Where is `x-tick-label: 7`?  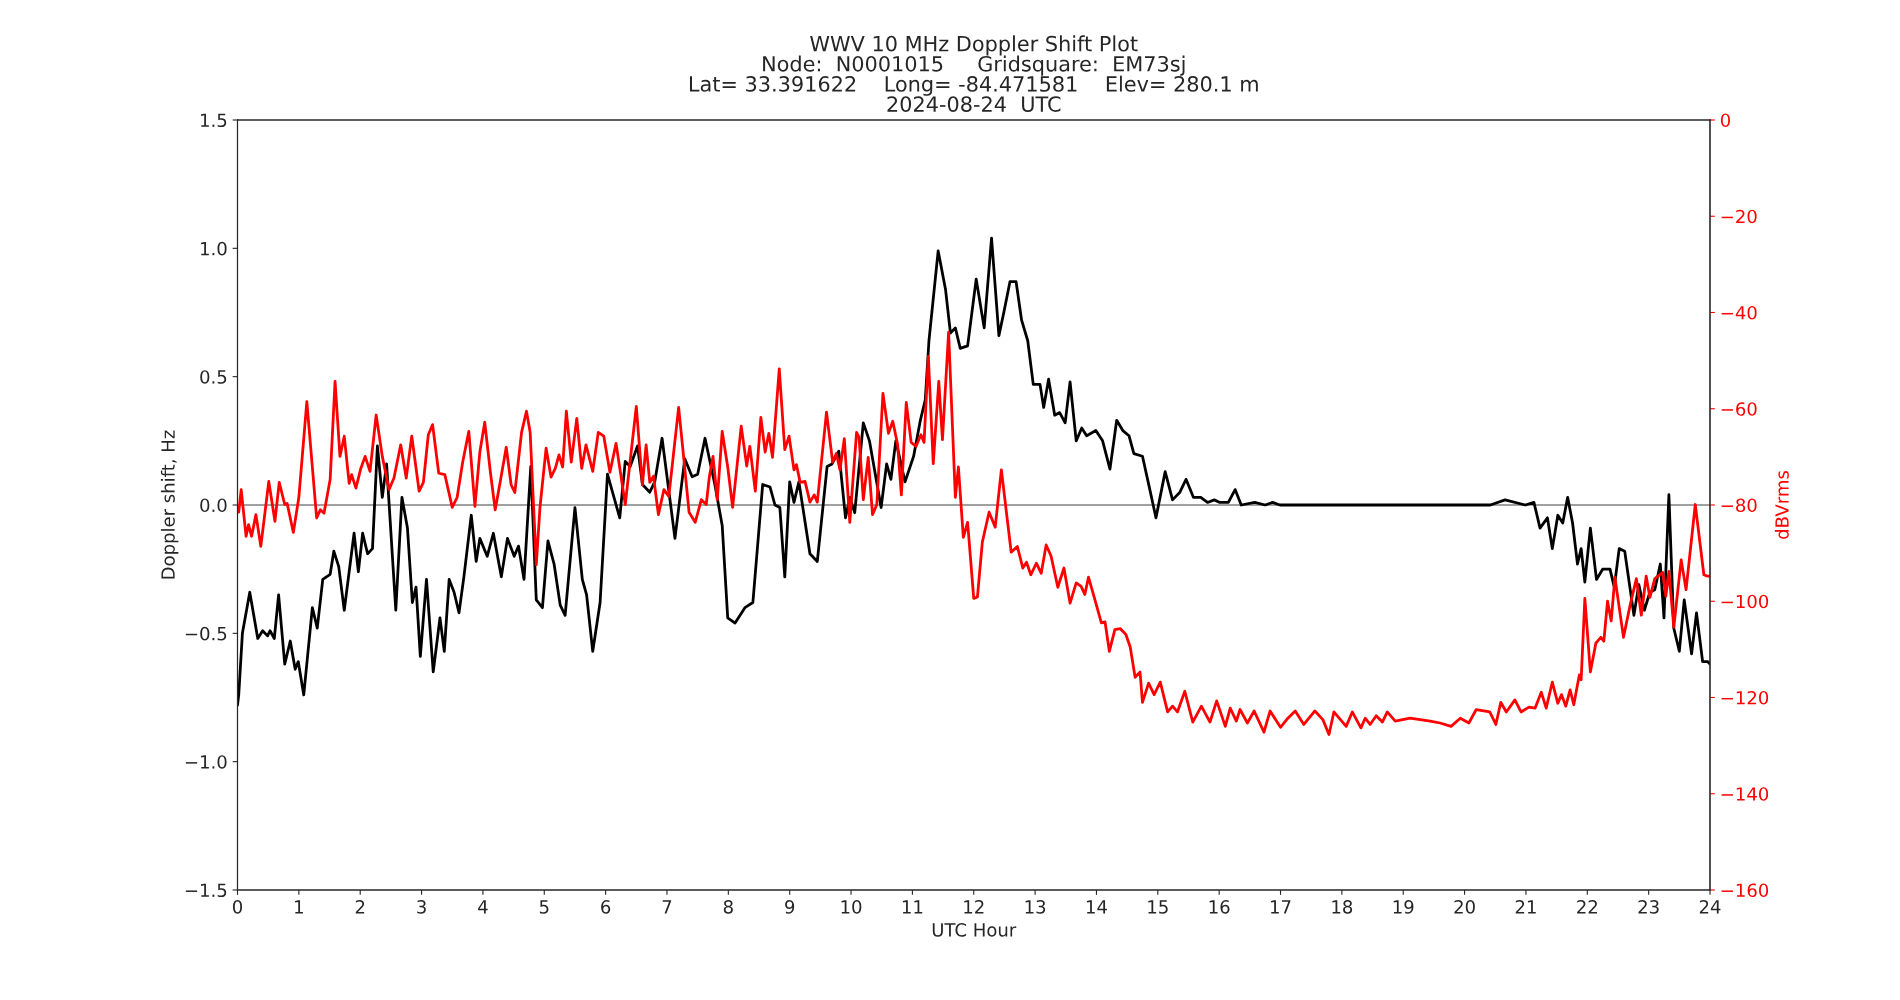
x-tick-label: 7 is located at coordinates (667, 907).